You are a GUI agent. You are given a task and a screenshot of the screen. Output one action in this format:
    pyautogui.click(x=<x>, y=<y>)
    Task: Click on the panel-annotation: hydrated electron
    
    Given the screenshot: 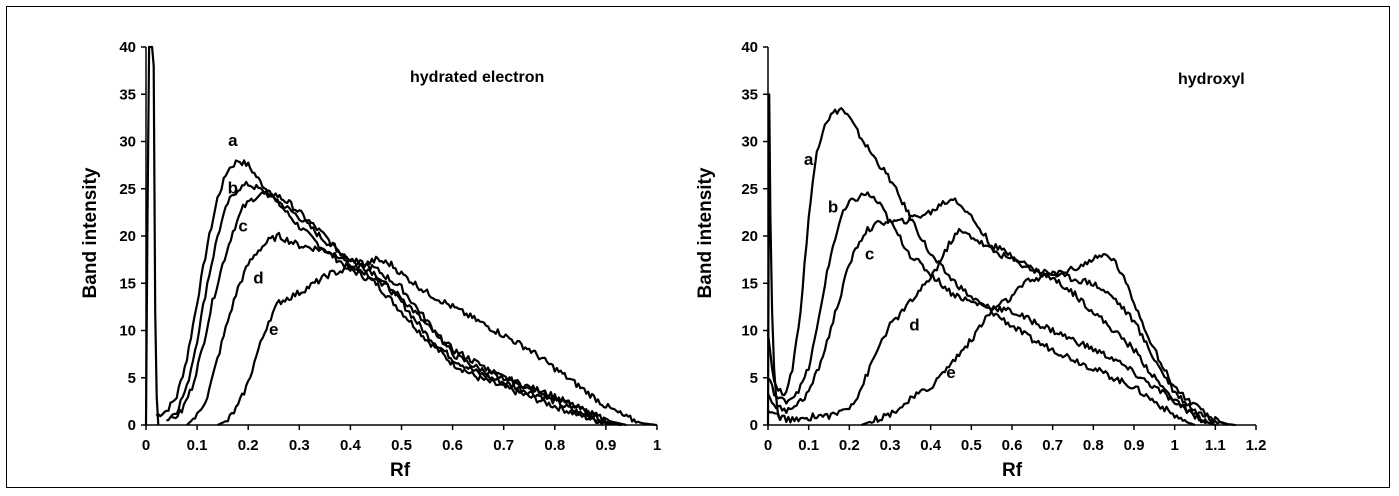 What is the action you would take?
    pyautogui.click(x=477, y=77)
    